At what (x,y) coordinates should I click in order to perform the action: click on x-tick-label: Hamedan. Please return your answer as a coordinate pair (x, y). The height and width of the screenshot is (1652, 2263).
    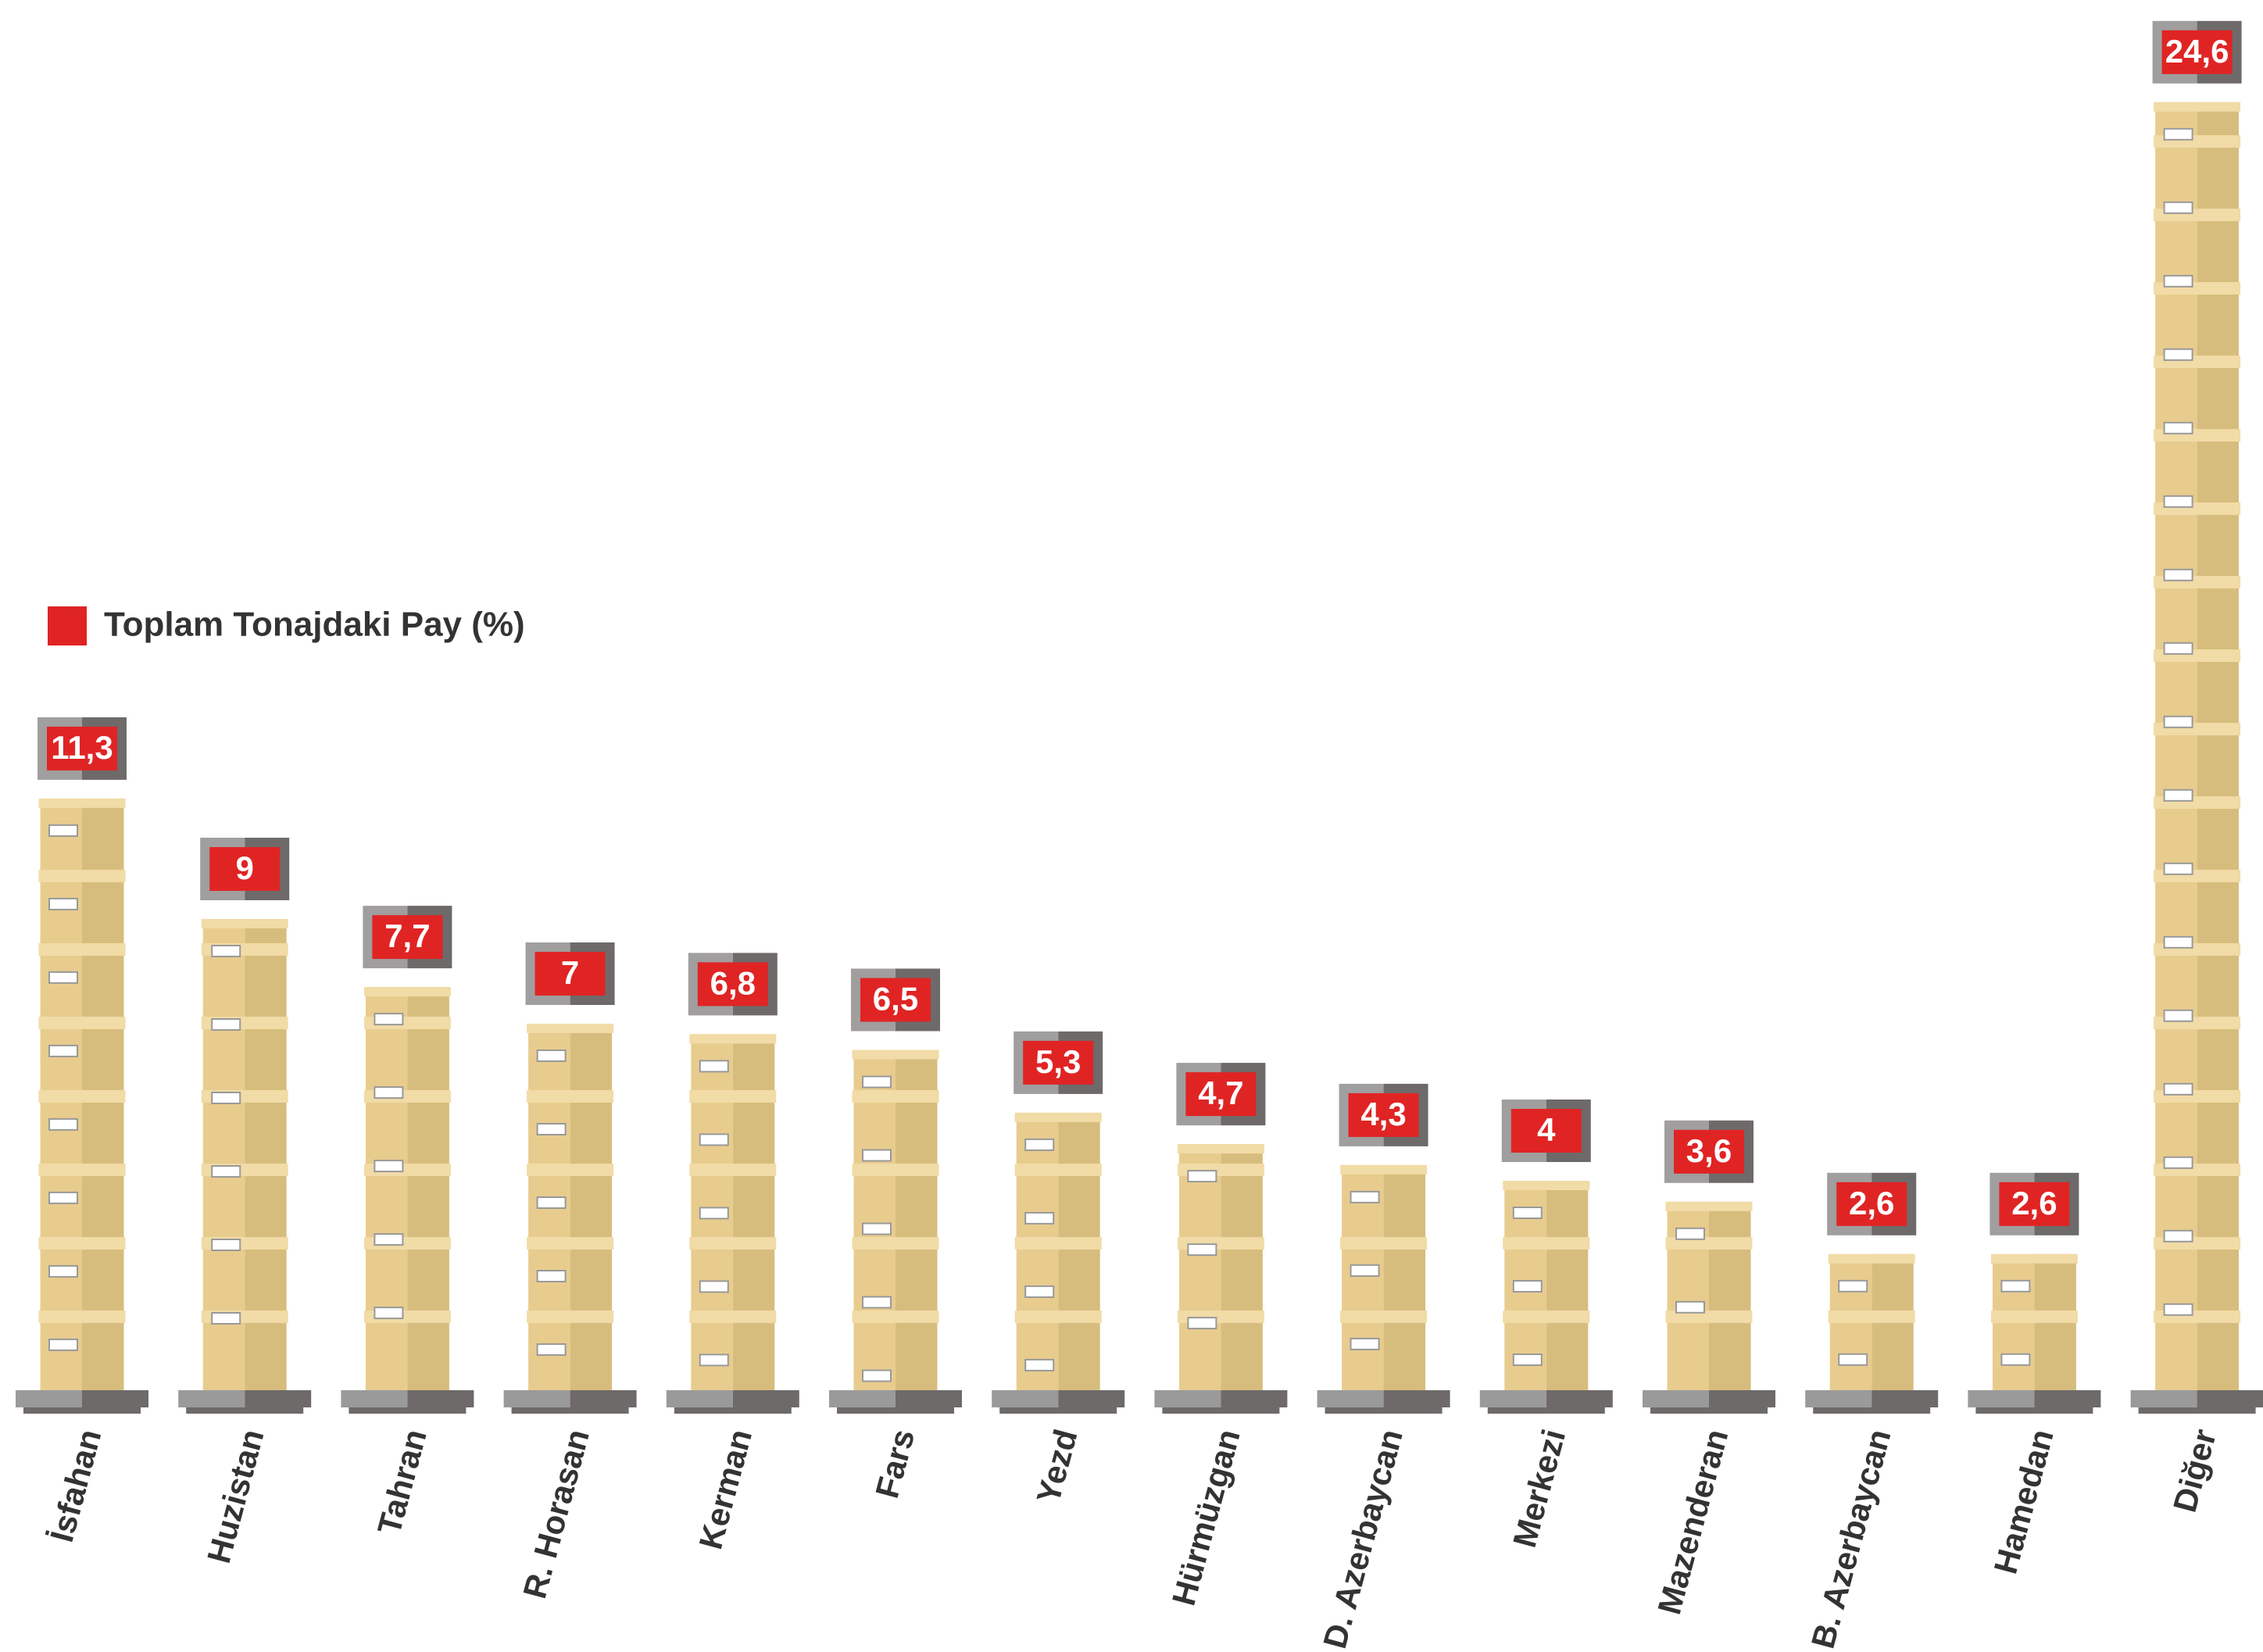
    Looking at the image, I should click on (2023, 1501).